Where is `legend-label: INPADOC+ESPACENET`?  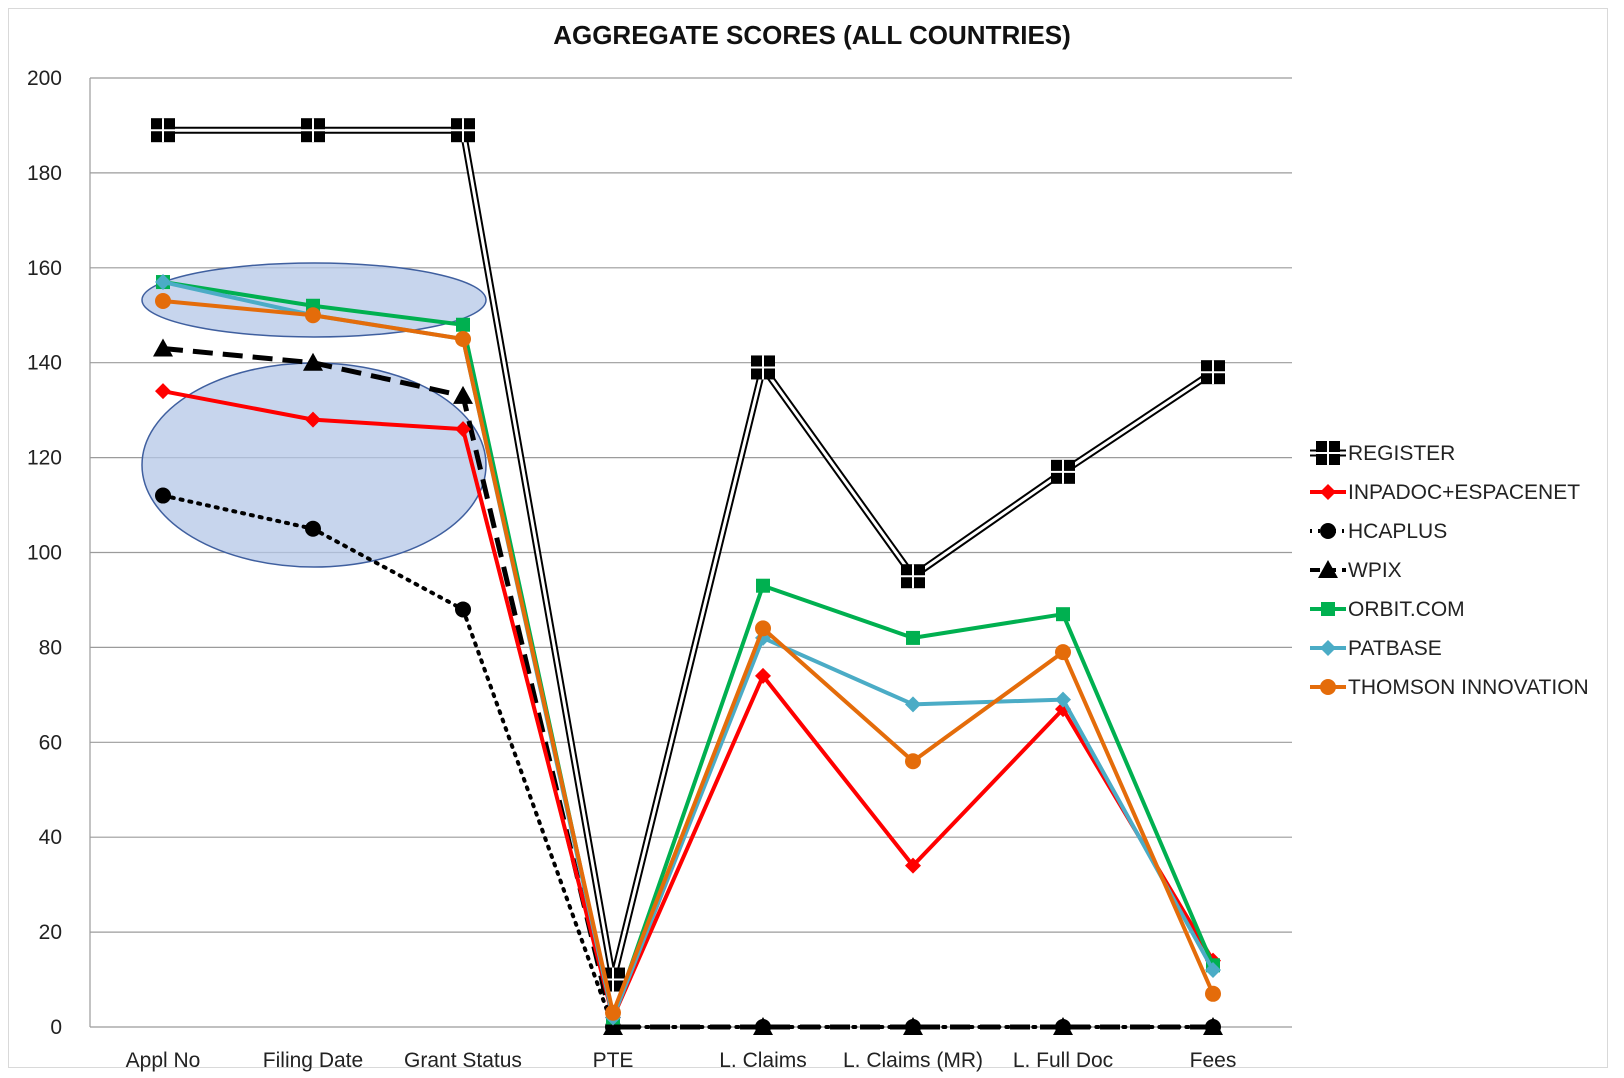 legend-label: INPADOC+ESPACENET is located at coordinates (1464, 492).